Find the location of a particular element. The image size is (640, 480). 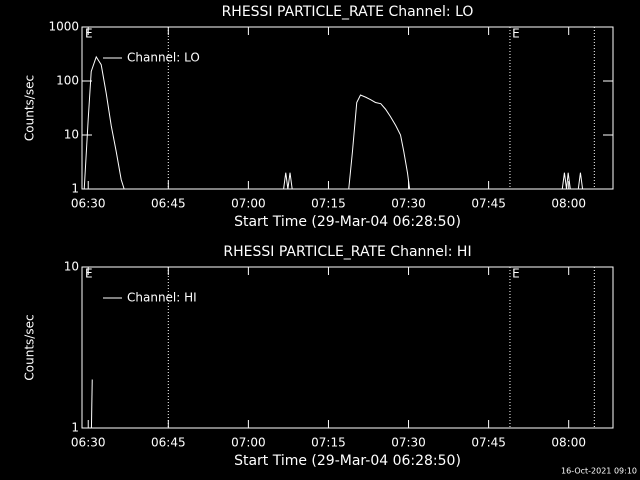

data-line is located at coordinates (91, 404).